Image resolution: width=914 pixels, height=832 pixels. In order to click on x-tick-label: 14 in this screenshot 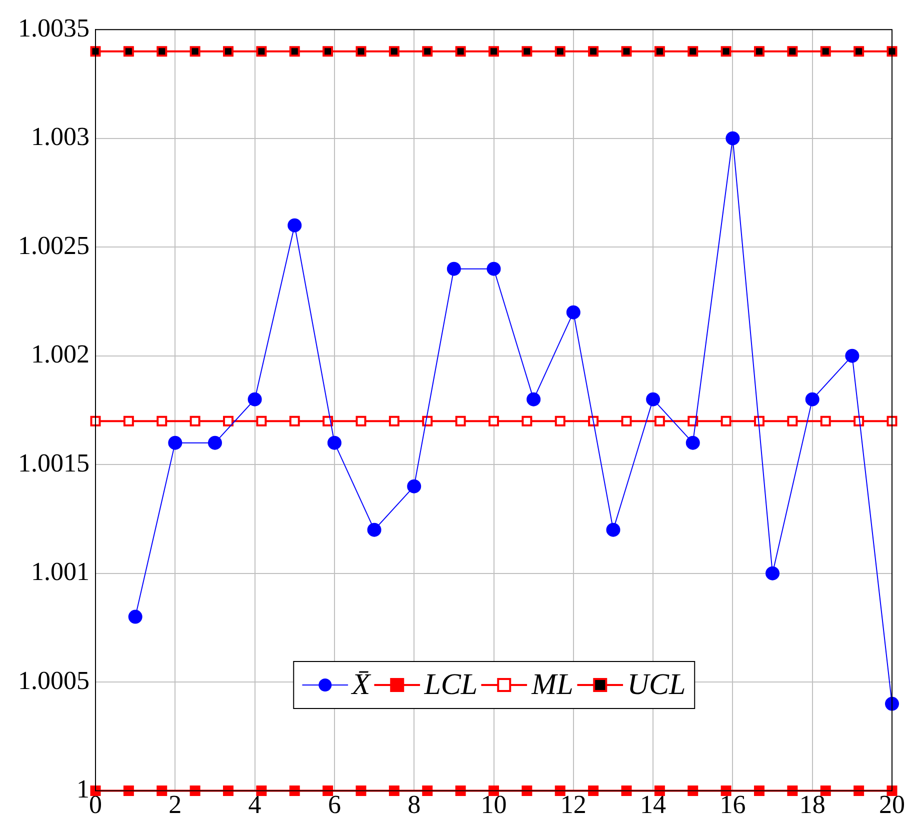, I will do `click(653, 805)`.